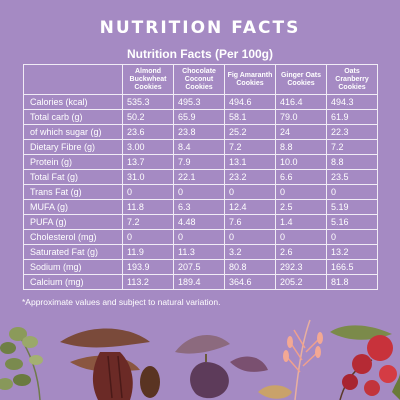 The image size is (400, 400). Describe the element at coordinates (148, 162) in the screenshot. I see `row-value: 13.7` at that location.